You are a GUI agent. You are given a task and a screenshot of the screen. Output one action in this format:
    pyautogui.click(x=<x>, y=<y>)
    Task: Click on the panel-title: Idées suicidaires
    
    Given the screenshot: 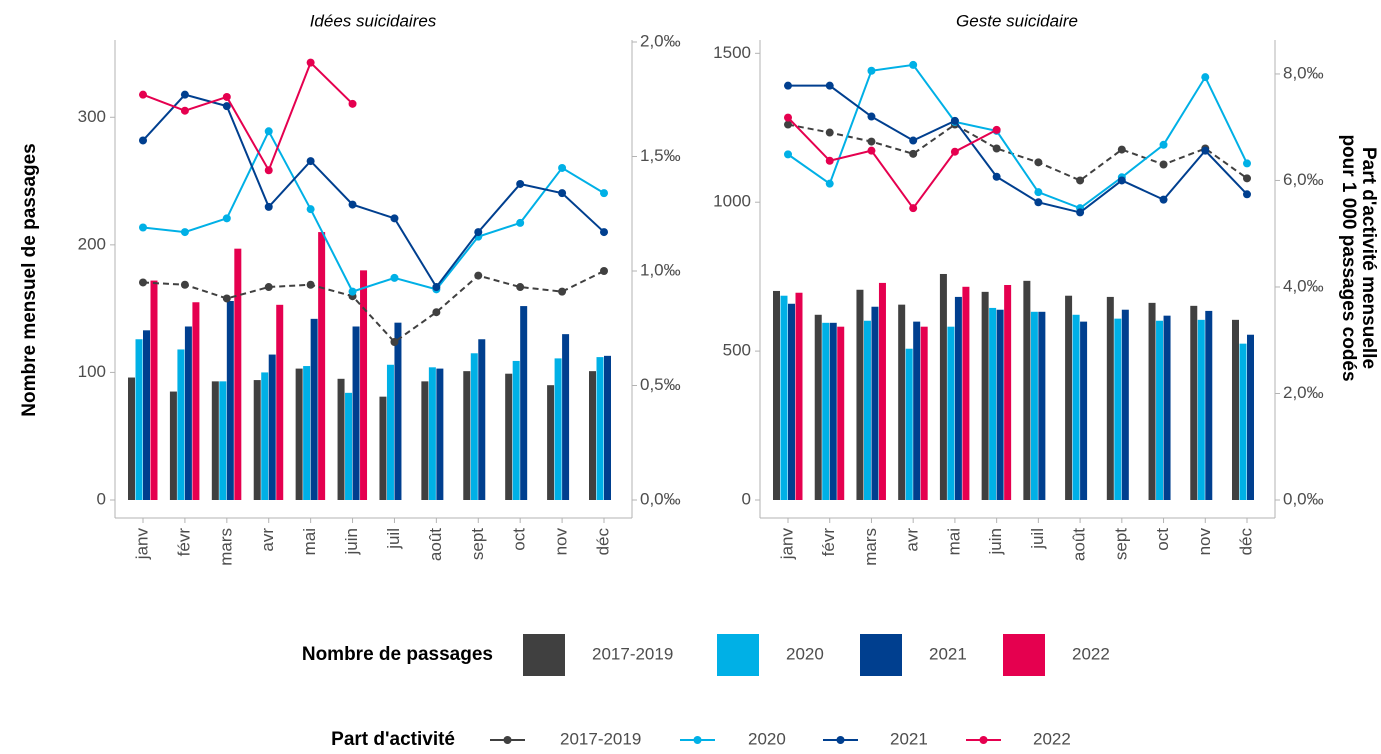 What is the action you would take?
    pyautogui.click(x=373, y=20)
    